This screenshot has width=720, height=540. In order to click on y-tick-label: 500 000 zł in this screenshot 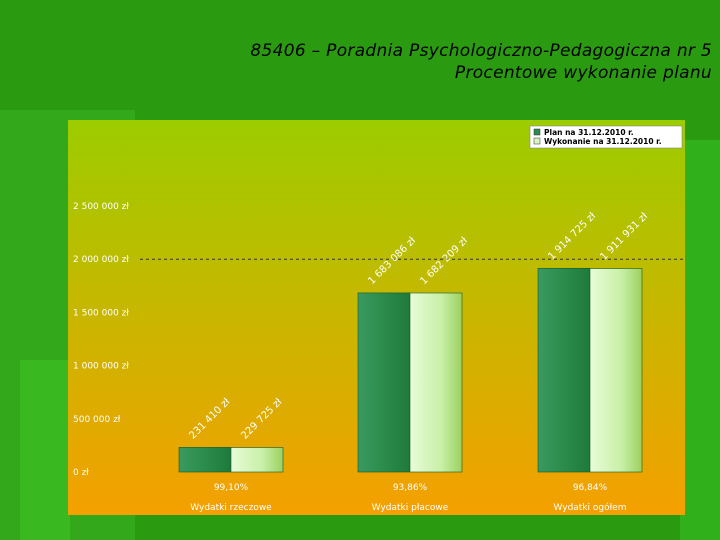, I will do `click(97, 420)`.